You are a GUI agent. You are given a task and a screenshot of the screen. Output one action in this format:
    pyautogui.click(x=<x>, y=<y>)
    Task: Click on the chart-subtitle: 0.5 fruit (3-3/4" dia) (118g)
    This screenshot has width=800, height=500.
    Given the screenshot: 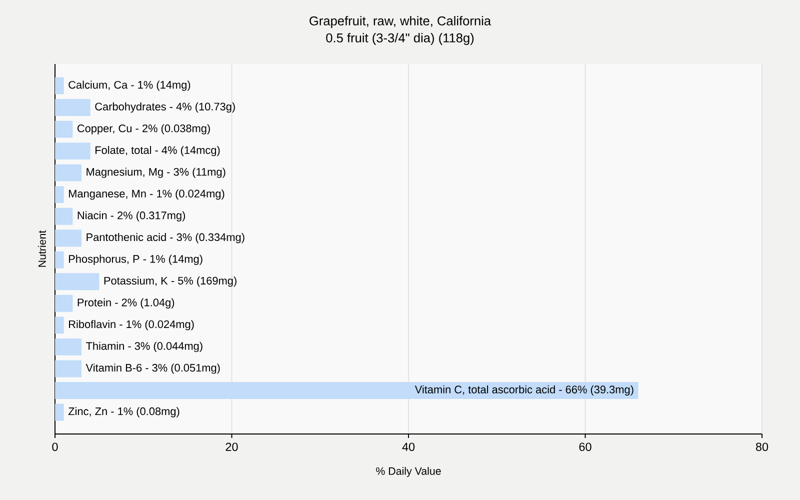 What is the action you would take?
    pyautogui.click(x=400, y=39)
    